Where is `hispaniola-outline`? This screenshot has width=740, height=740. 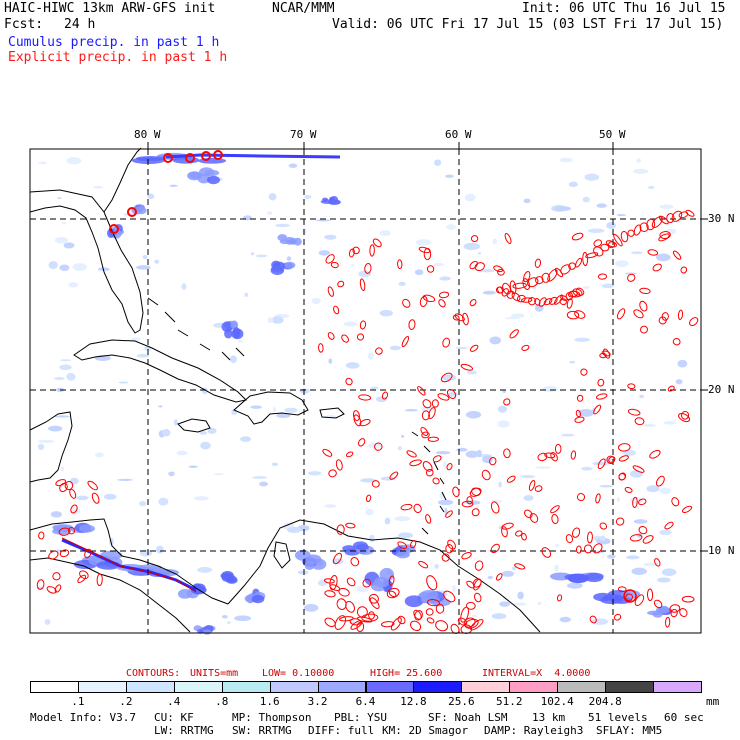 hispaniola-outline is located at coordinates (271, 408).